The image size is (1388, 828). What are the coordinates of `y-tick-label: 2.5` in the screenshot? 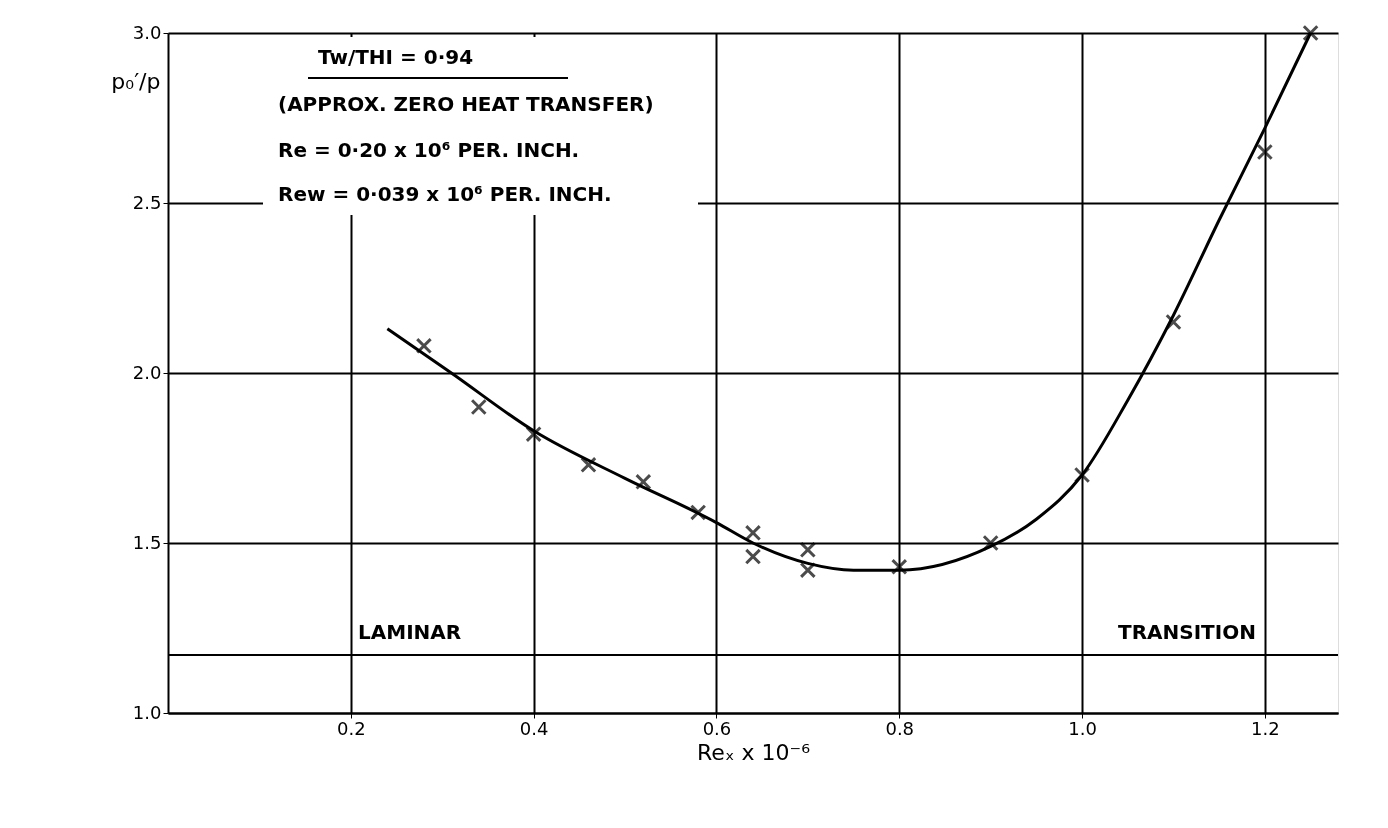 It's located at (147, 202).